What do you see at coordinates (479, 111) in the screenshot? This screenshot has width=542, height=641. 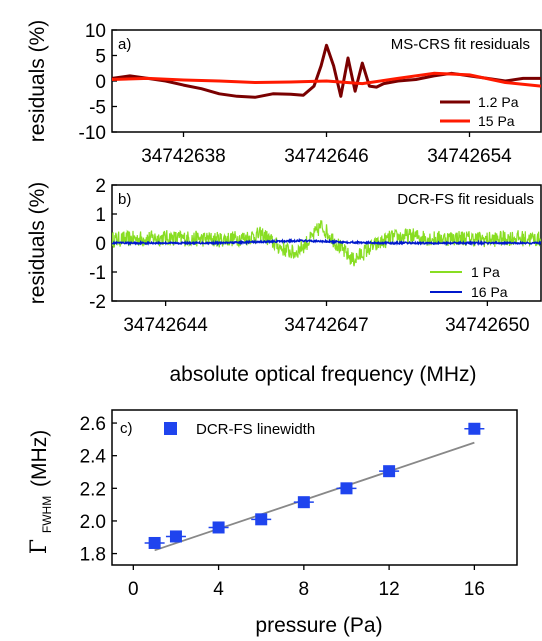 I see `panel-a-legend: 1.2 Pa 15 Pa` at bounding box center [479, 111].